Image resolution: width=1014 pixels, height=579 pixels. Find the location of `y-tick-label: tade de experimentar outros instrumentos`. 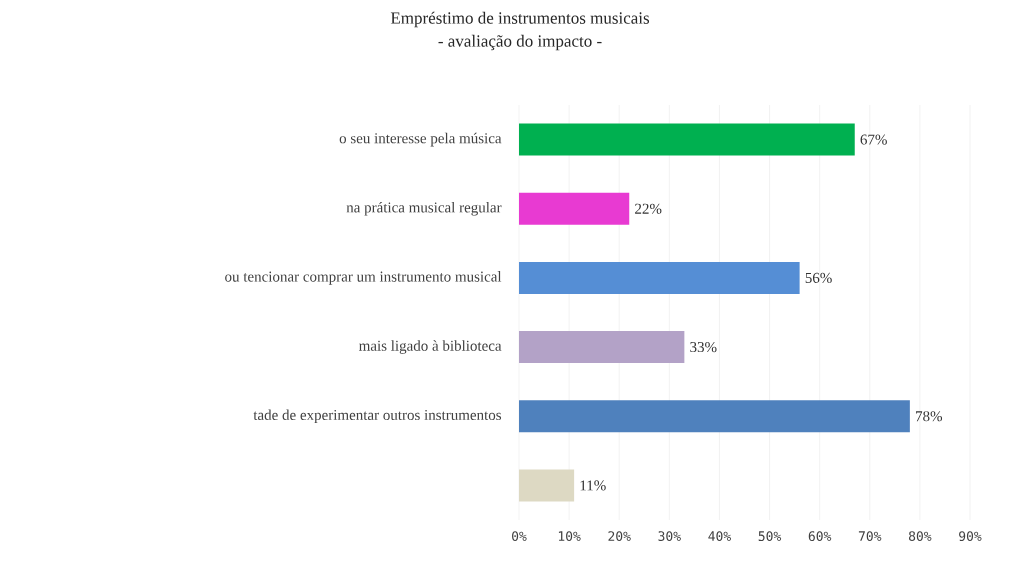

y-tick-label: tade de experimentar outros instrumentos is located at coordinates (377, 416).